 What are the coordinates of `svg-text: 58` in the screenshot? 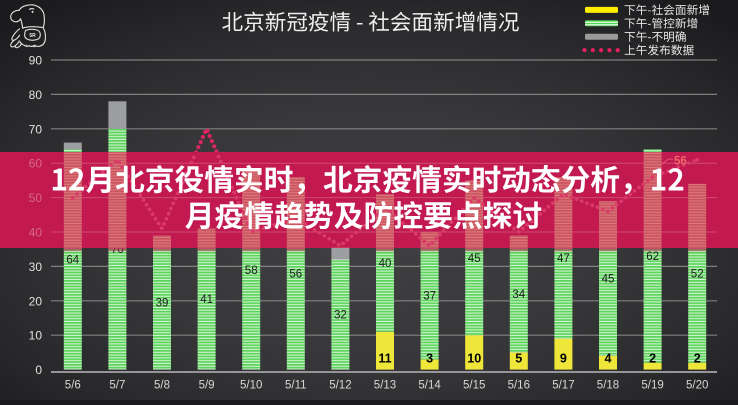 It's located at (251, 271).